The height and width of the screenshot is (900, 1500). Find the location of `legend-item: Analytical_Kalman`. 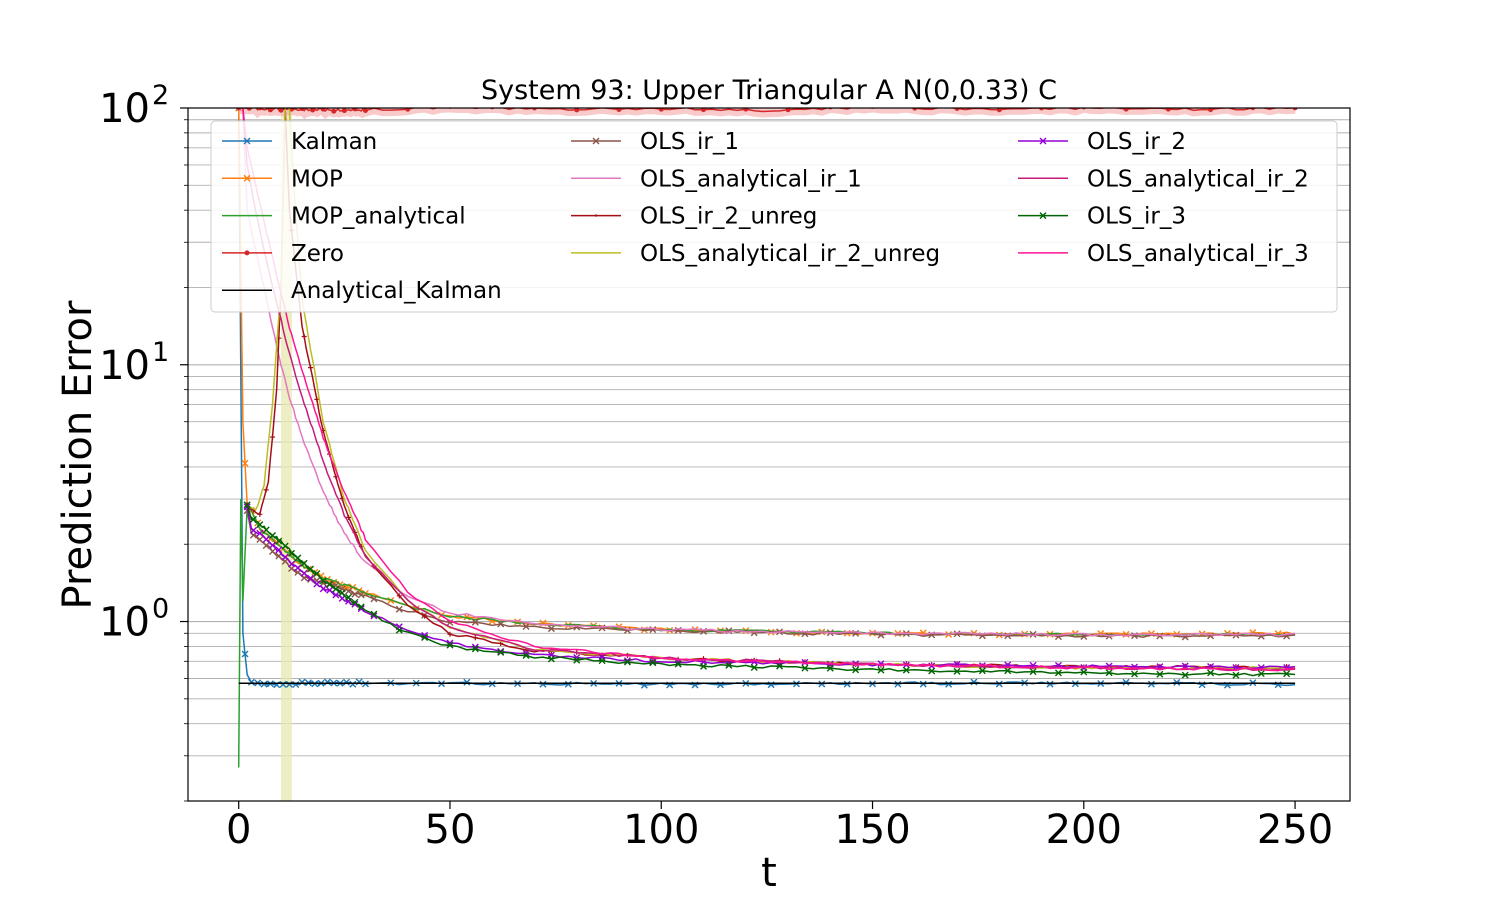

legend-item: Analytical_Kalman is located at coordinates (362, 291).